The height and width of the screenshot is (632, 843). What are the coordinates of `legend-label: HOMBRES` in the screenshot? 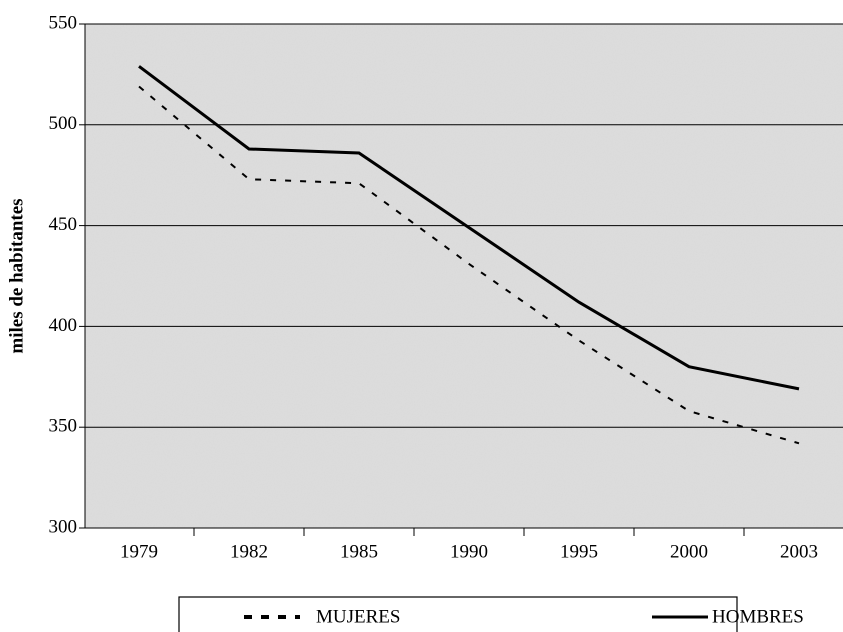 It's located at (758, 616).